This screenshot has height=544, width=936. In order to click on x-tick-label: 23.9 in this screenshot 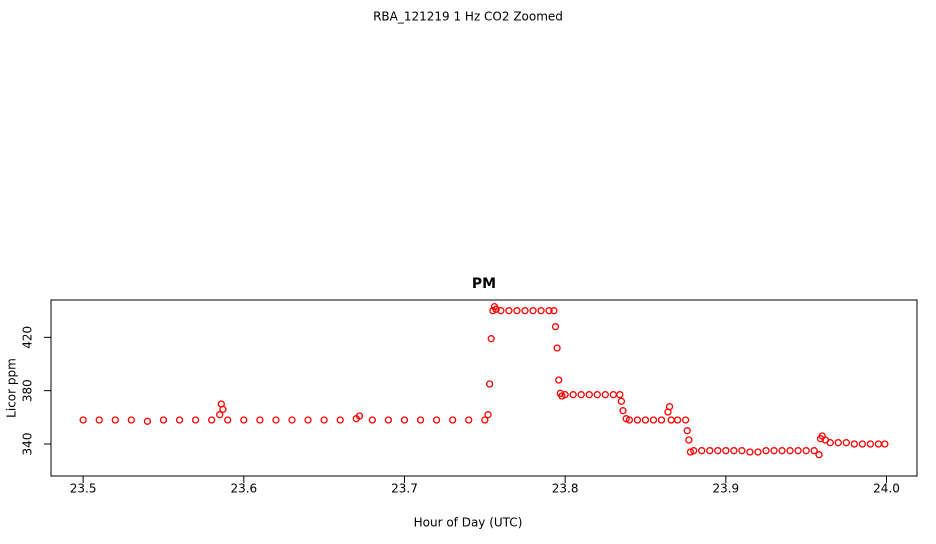, I will do `click(725, 489)`.